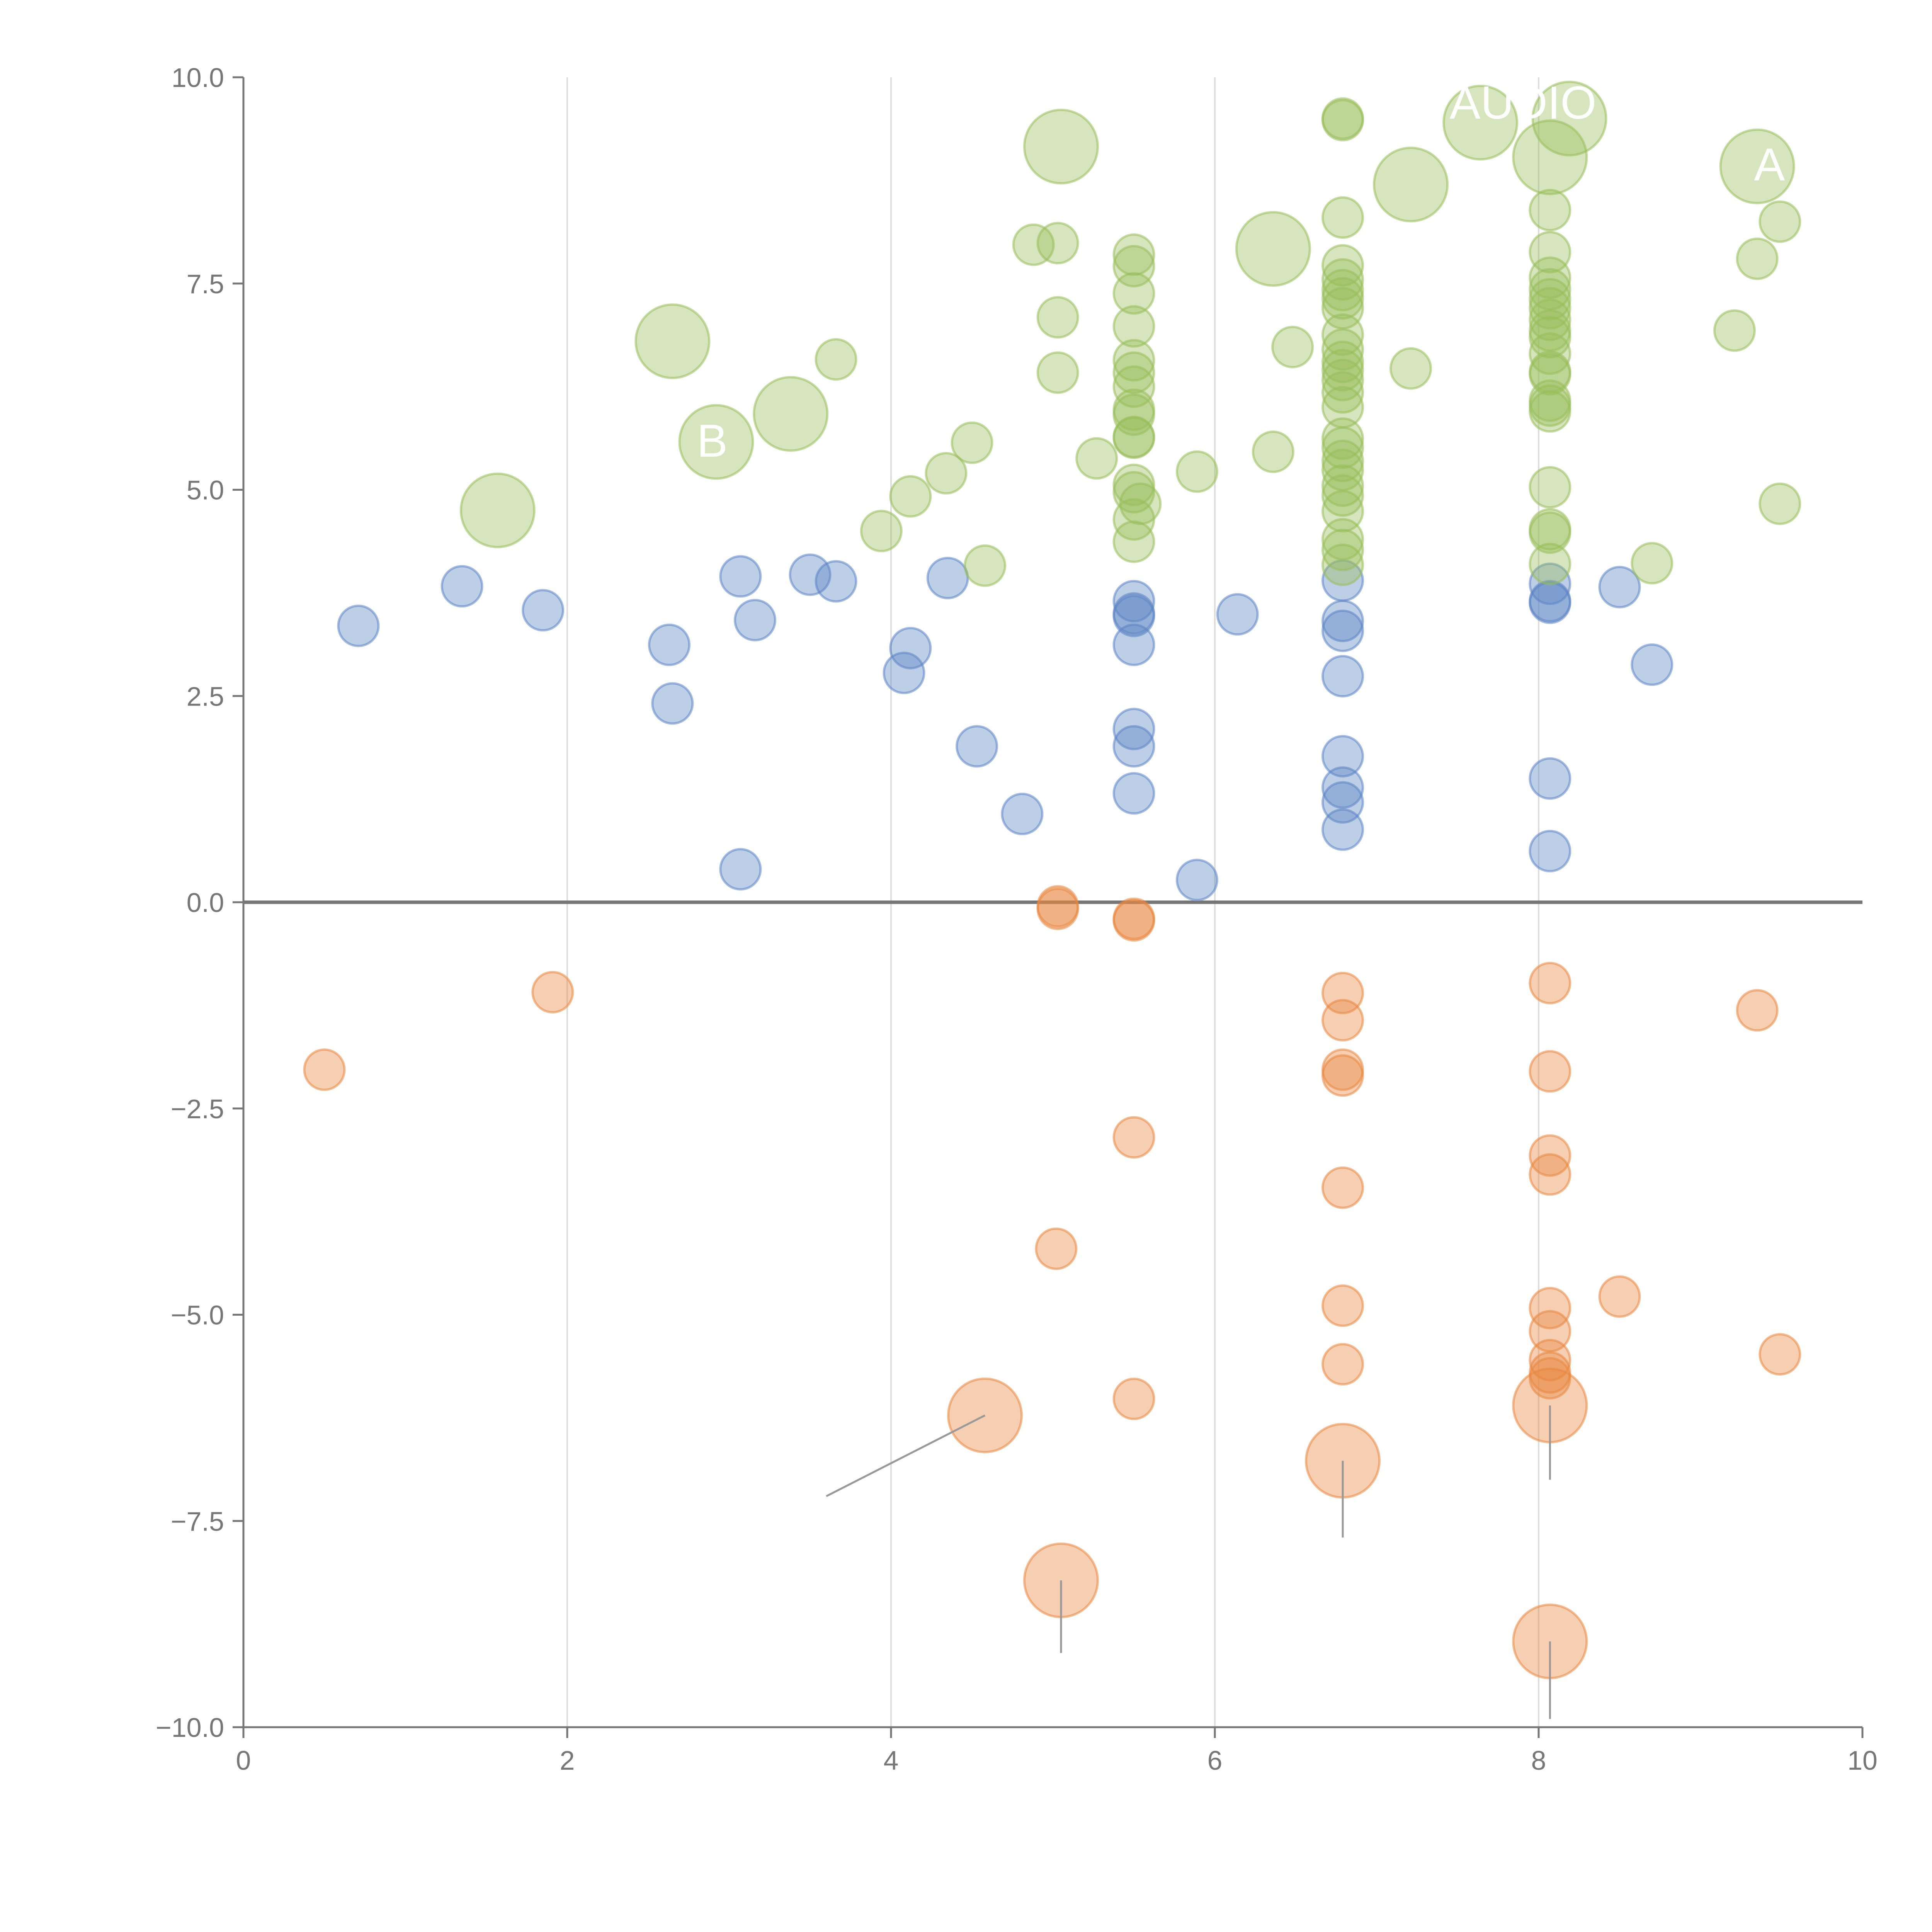 This screenshot has width=1932, height=1932. Describe the element at coordinates (205, 696) in the screenshot. I see `y-tick-label: 2.5` at that location.